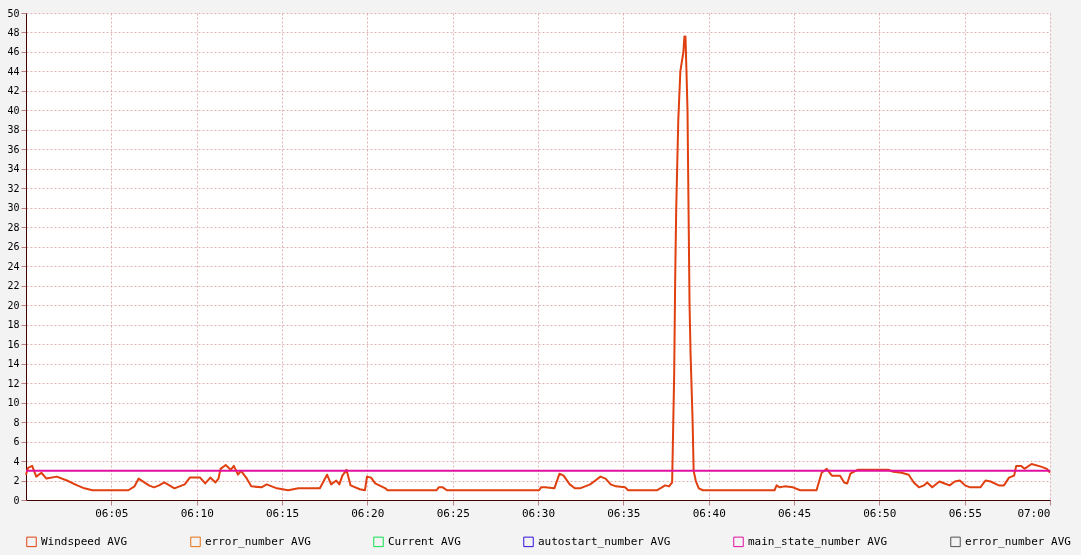  What do you see at coordinates (13, 91) in the screenshot?
I see `y-tick-label: 42` at bounding box center [13, 91].